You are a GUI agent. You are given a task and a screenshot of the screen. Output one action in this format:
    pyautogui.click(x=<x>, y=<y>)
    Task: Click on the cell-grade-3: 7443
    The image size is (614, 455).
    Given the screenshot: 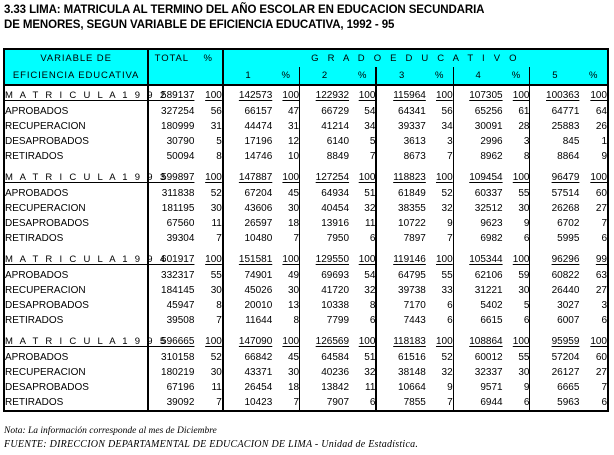 What is the action you would take?
    pyautogui.click(x=400, y=320)
    